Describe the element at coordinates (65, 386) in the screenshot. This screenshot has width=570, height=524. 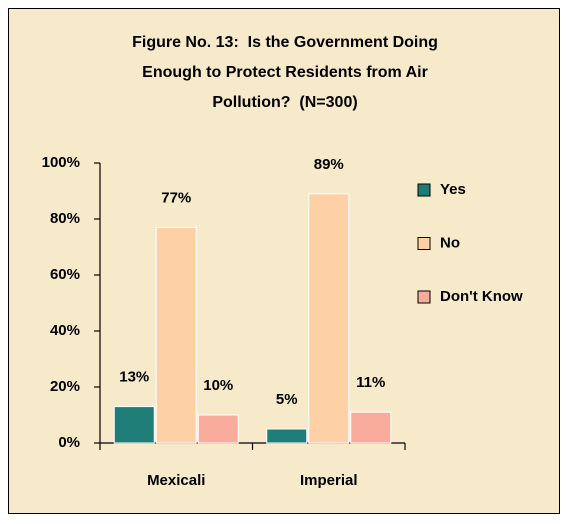
I see `y-tick-label: 20%` at that location.